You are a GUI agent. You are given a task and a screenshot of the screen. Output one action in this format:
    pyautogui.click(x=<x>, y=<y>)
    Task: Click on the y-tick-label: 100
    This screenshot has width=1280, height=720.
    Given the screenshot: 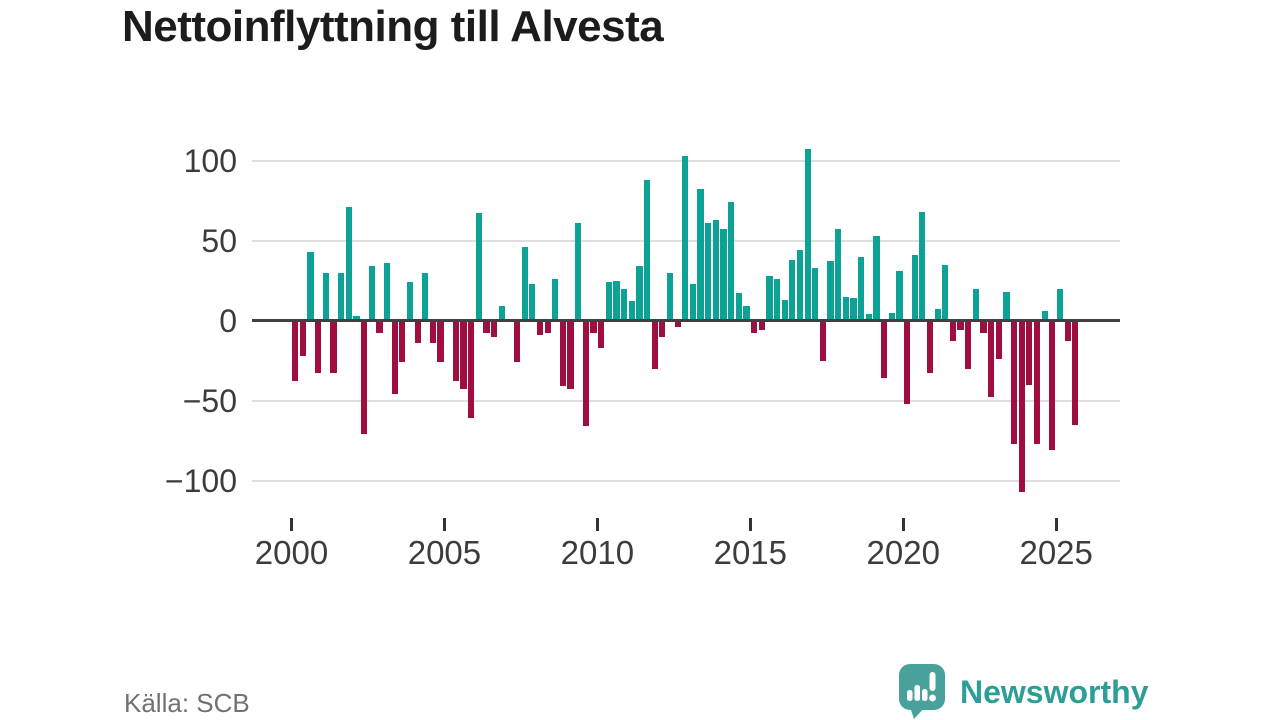 What is the action you would take?
    pyautogui.click(x=210, y=160)
    